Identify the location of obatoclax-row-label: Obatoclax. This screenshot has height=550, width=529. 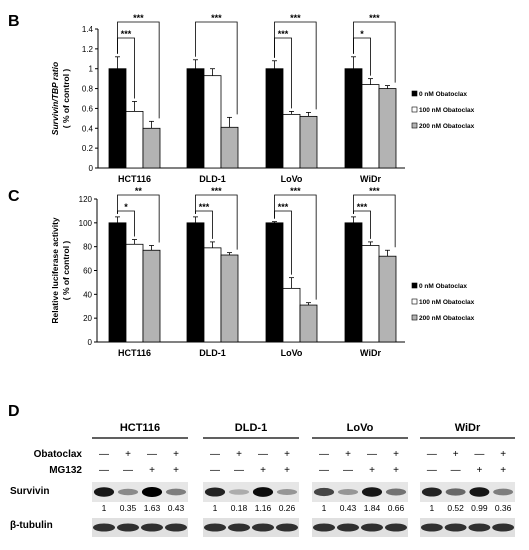
(58, 454).